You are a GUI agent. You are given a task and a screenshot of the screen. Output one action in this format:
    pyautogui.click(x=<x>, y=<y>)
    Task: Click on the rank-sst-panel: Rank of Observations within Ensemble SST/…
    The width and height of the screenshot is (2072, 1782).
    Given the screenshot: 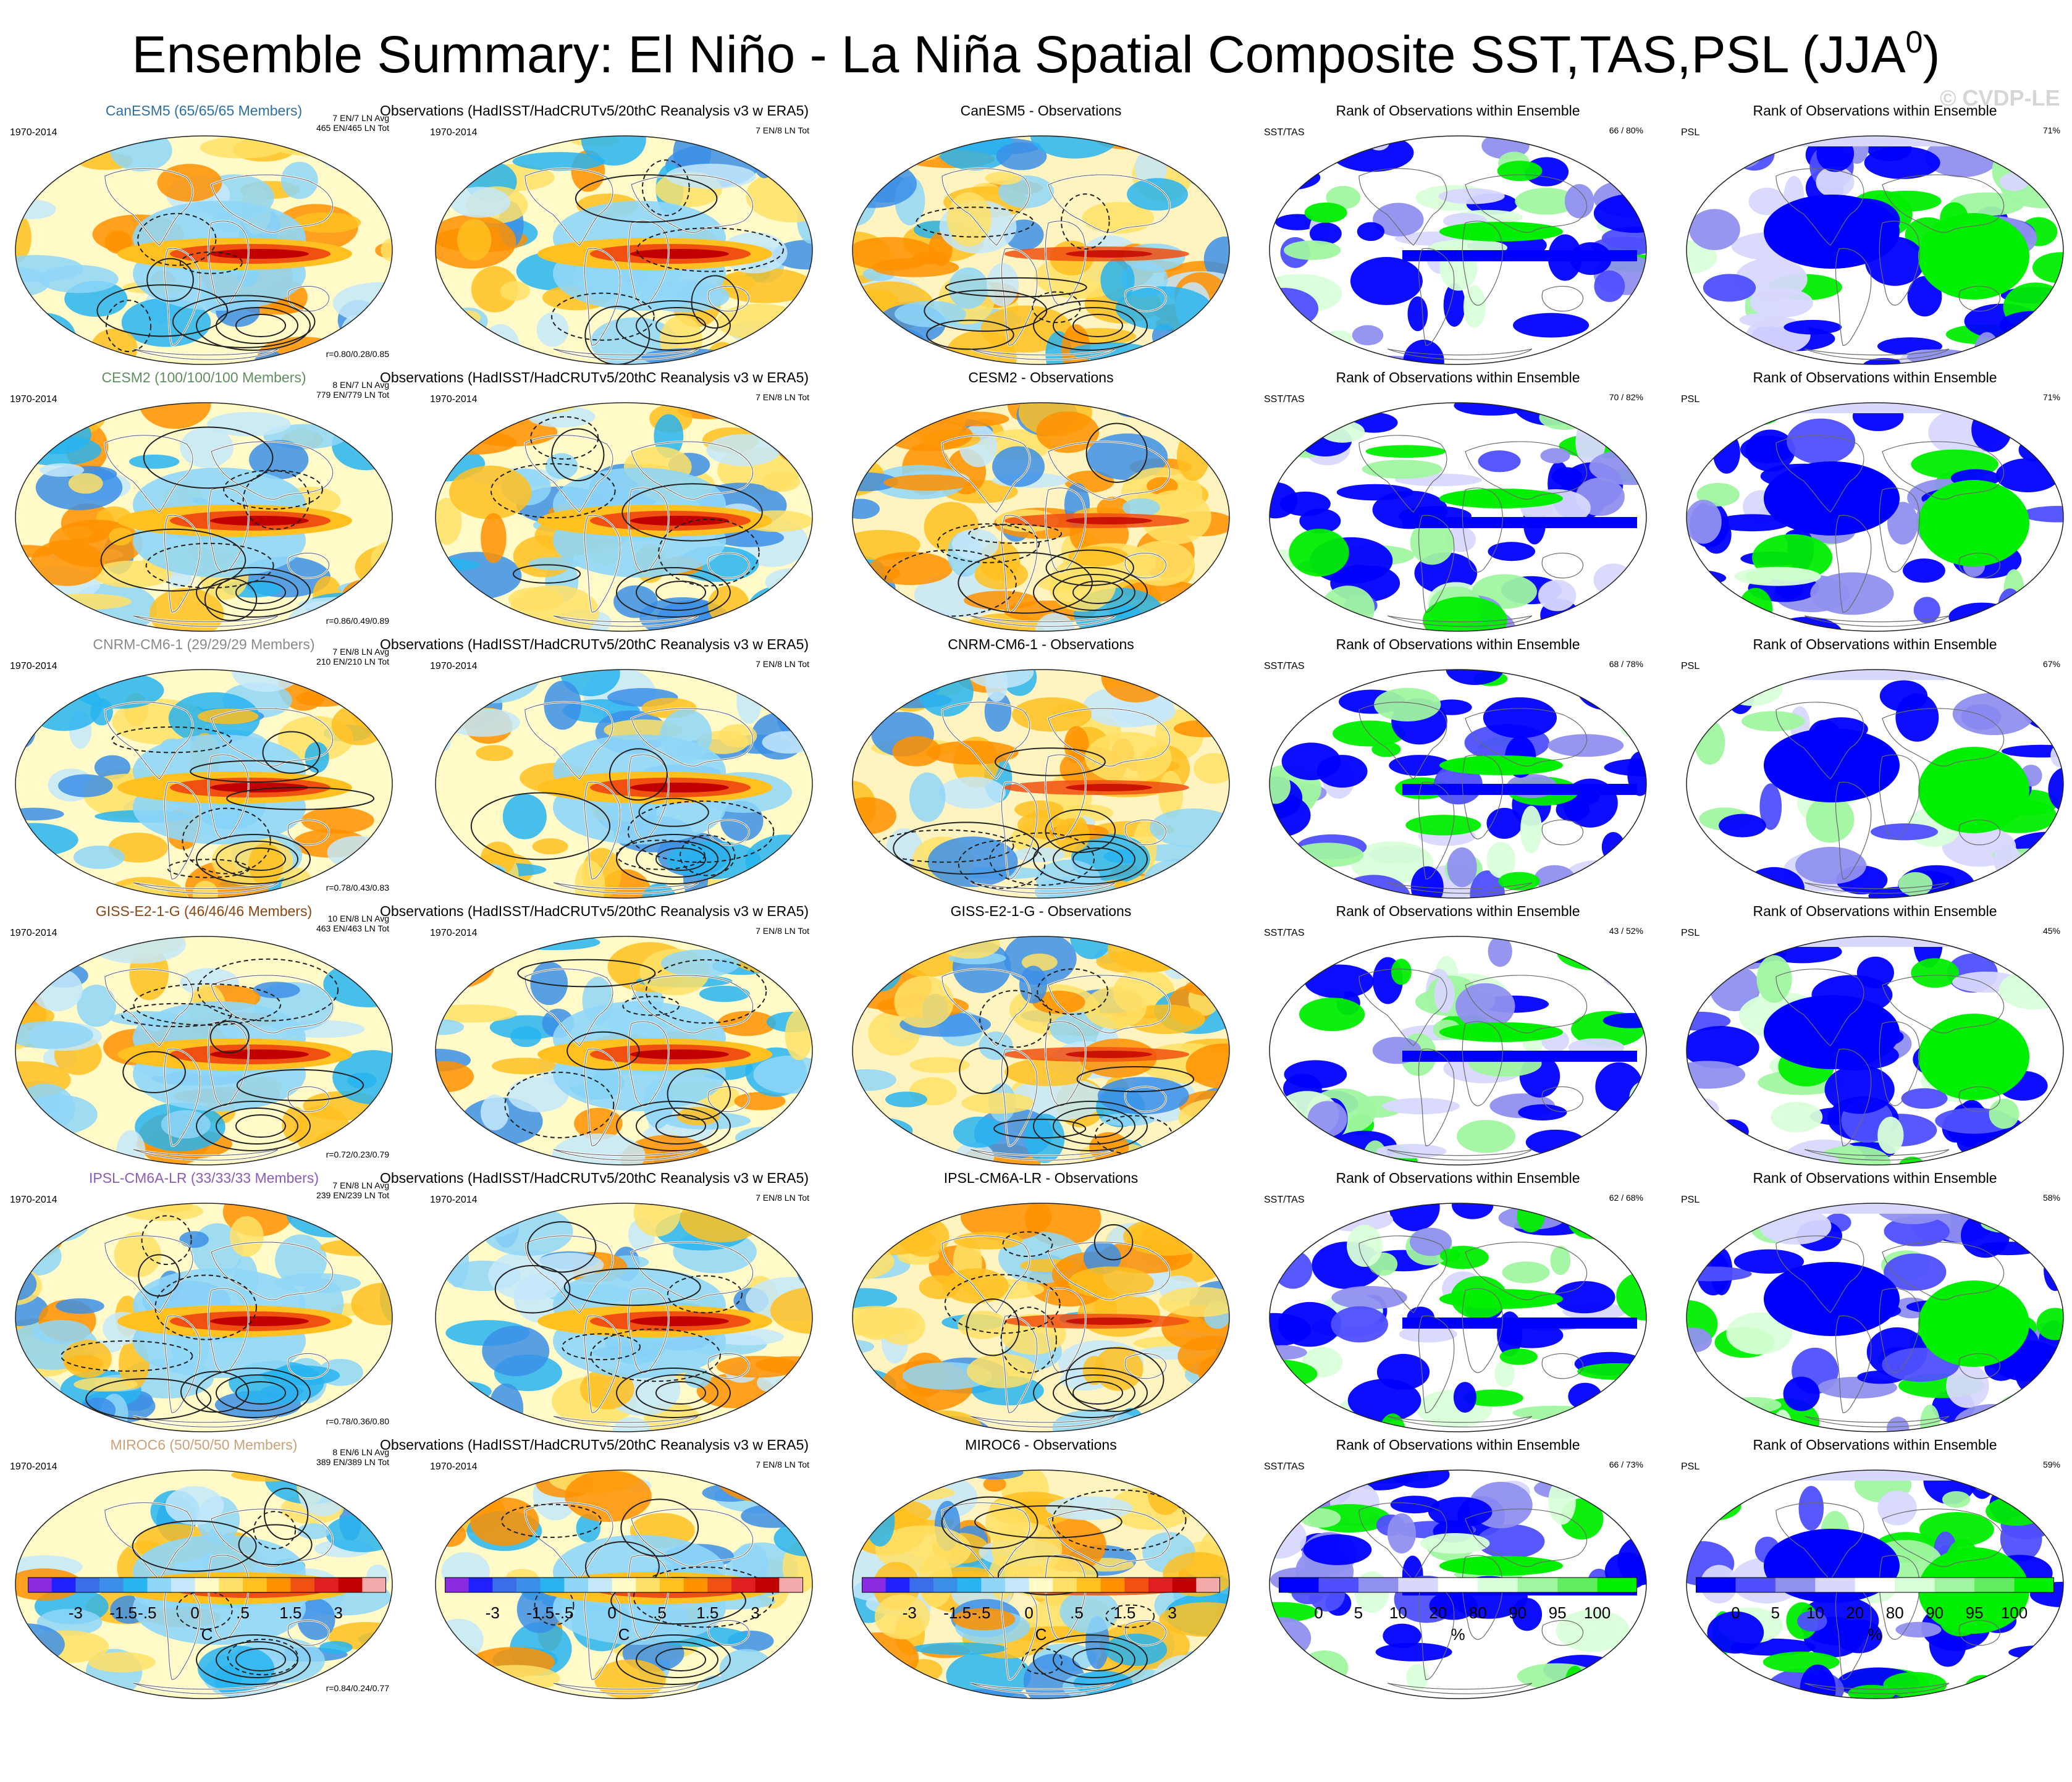 What is the action you would take?
    pyautogui.click(x=1458, y=1035)
    